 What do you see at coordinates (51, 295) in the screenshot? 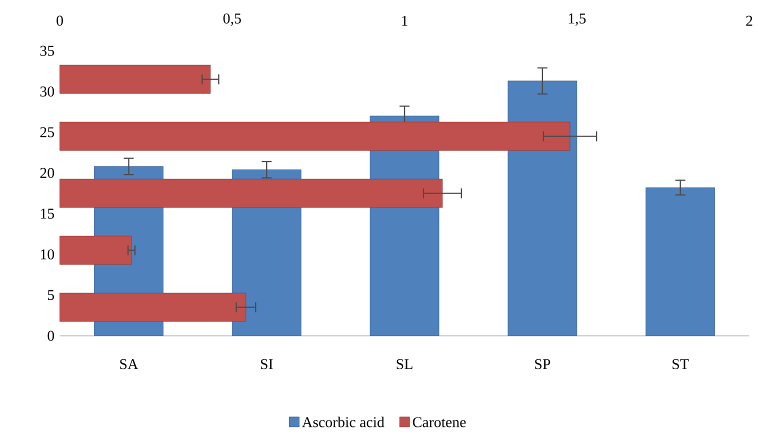
I see `y-tick-label: 5` at bounding box center [51, 295].